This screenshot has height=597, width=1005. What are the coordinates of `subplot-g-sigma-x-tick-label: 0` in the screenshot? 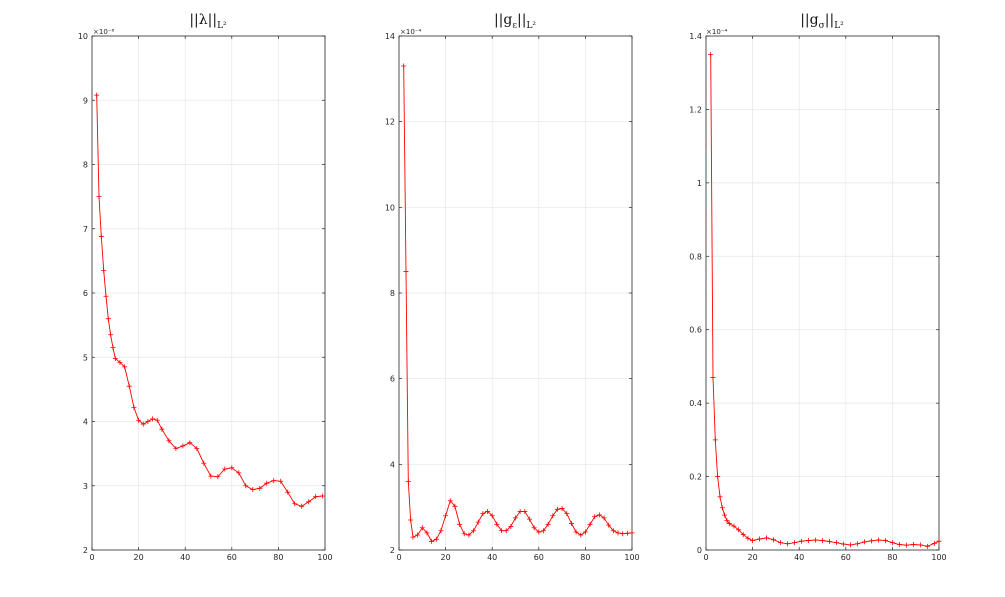 It's located at (705, 557).